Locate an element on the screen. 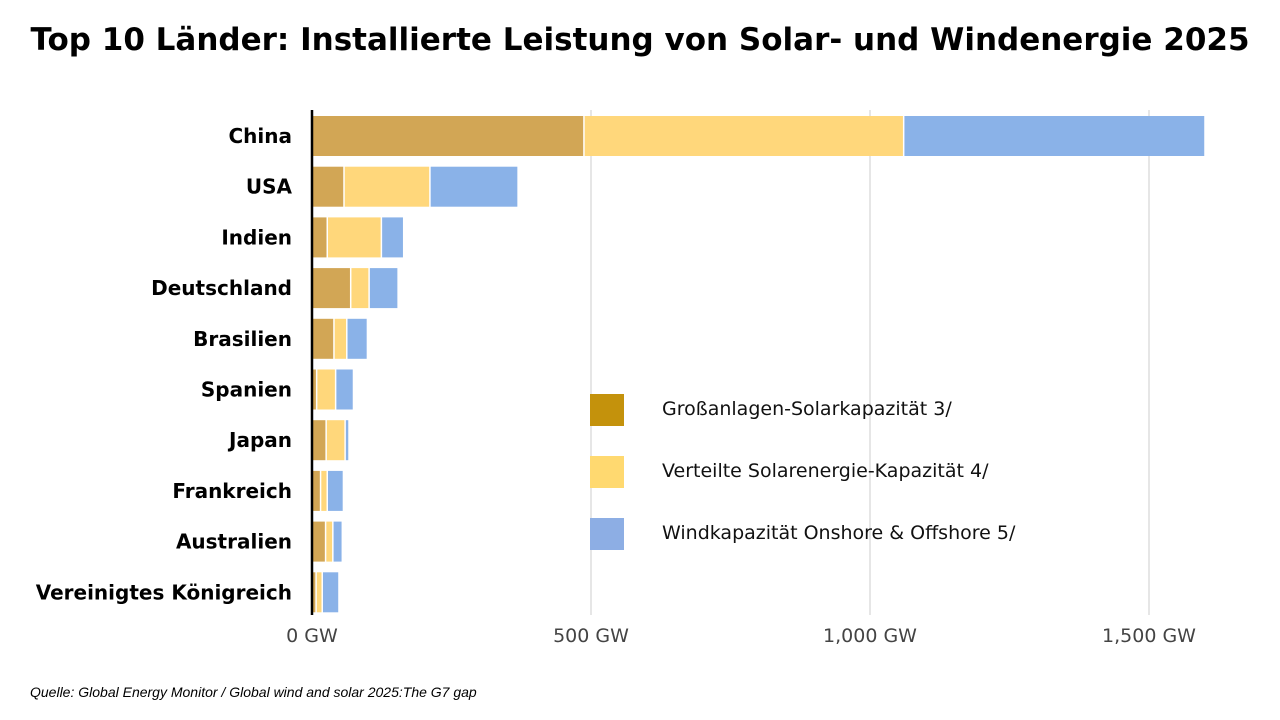 The width and height of the screenshot is (1280, 720). legend-label: Großanlagen-Solarkapazität 3/ is located at coordinates (807, 409).